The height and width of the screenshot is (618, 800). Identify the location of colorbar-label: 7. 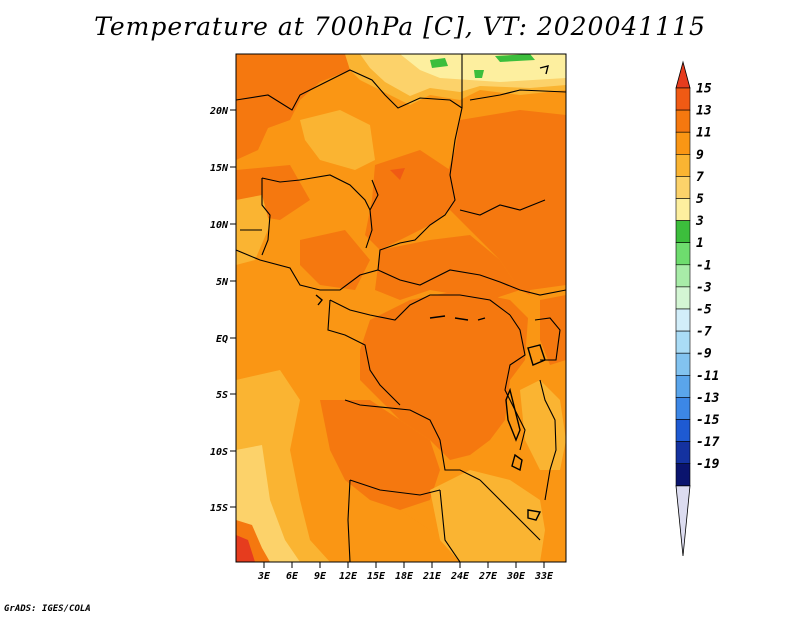
(700, 177).